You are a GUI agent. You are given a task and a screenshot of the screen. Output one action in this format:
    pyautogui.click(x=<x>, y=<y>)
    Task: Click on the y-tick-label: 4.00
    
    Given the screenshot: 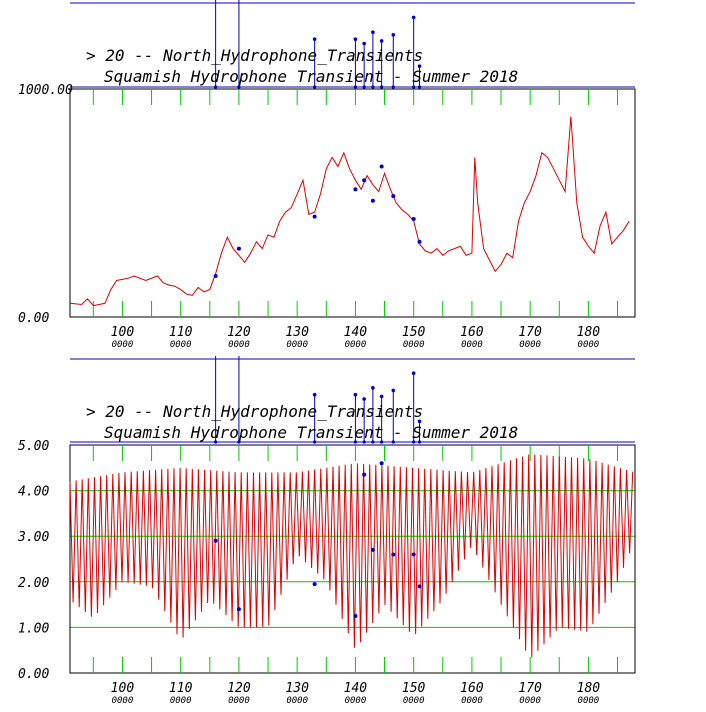 What is the action you would take?
    pyautogui.click(x=33, y=492)
    